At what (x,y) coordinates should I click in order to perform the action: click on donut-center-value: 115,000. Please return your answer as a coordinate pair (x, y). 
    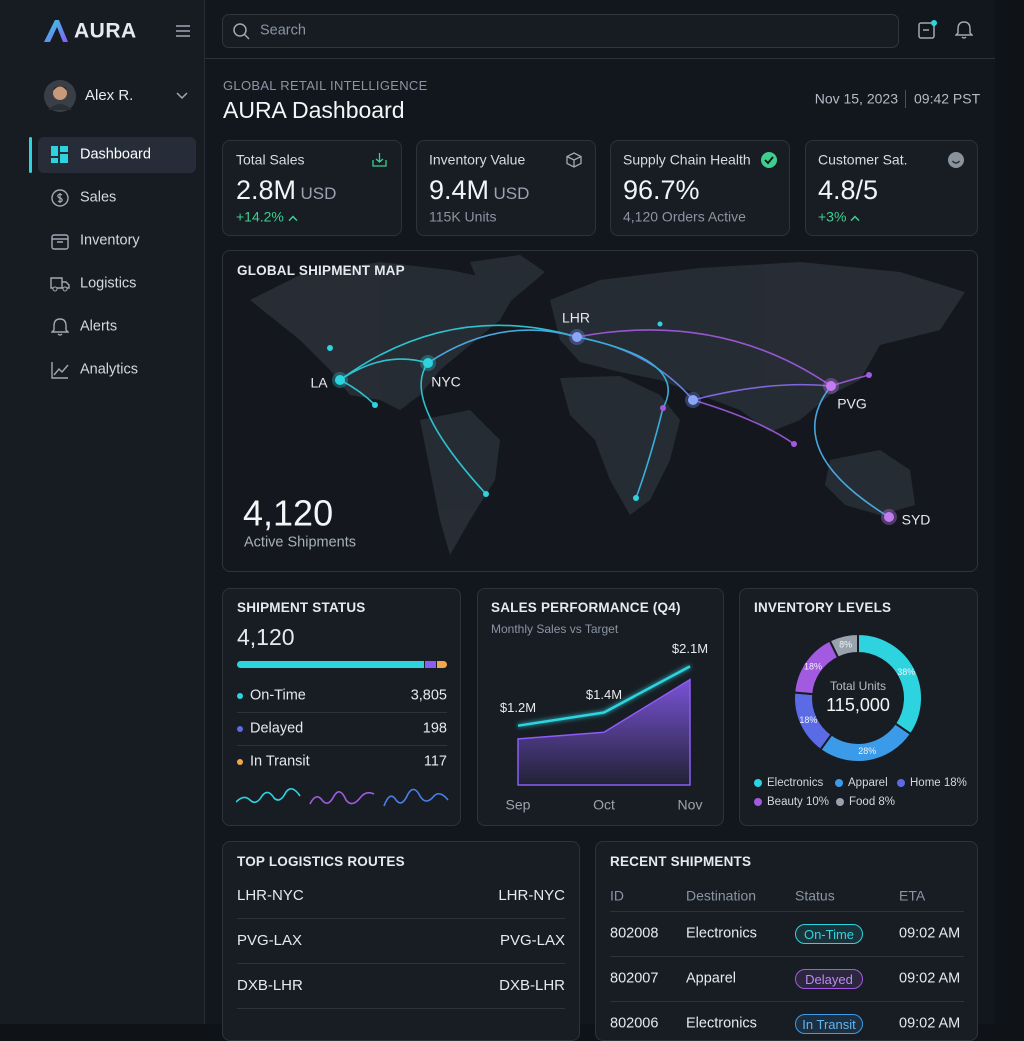
    Looking at the image, I should click on (858, 705).